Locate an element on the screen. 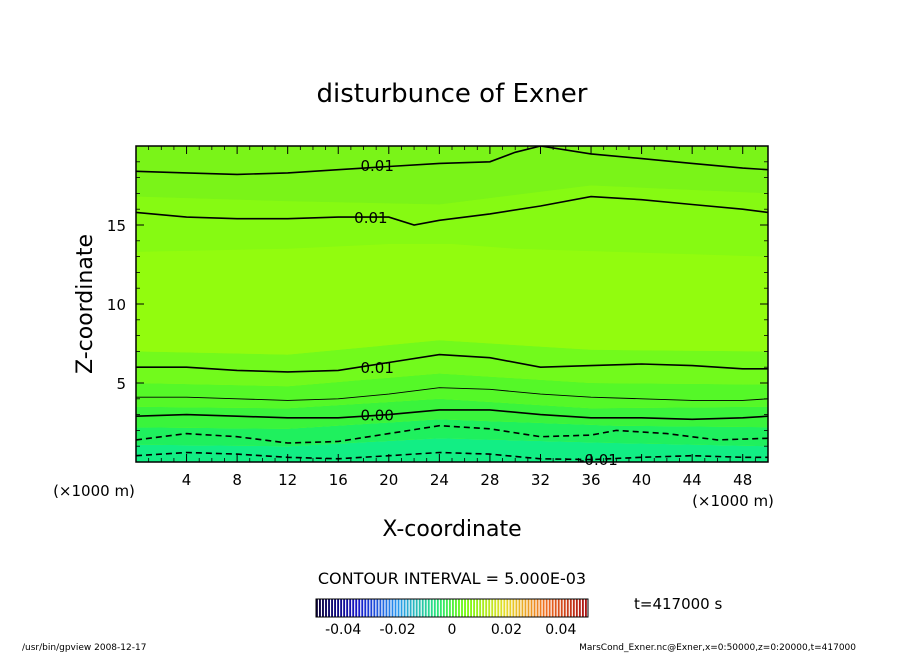 The image size is (904, 654). x-tick-label: 24 is located at coordinates (439, 480).